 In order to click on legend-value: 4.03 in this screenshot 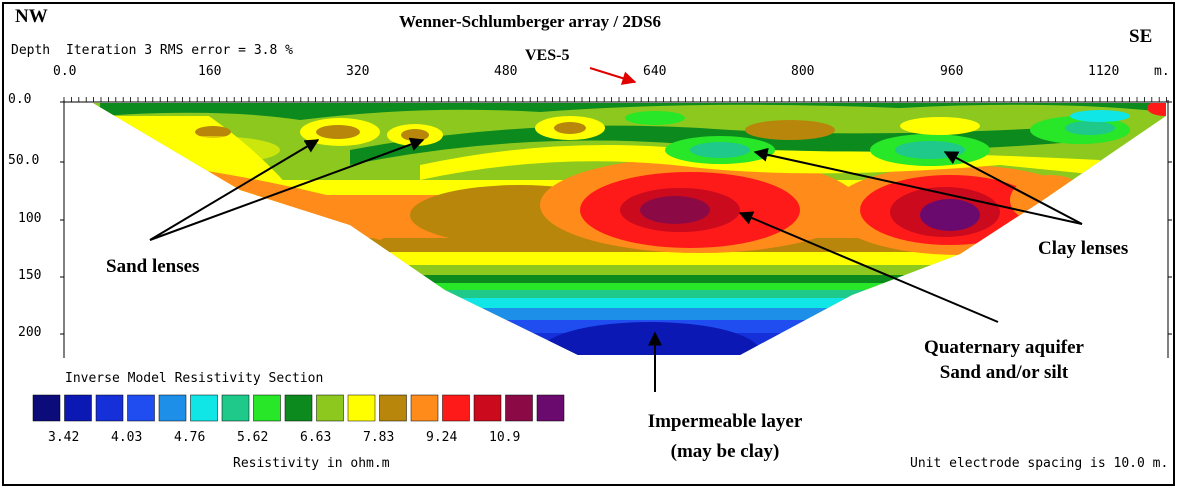, I will do `click(127, 437)`.